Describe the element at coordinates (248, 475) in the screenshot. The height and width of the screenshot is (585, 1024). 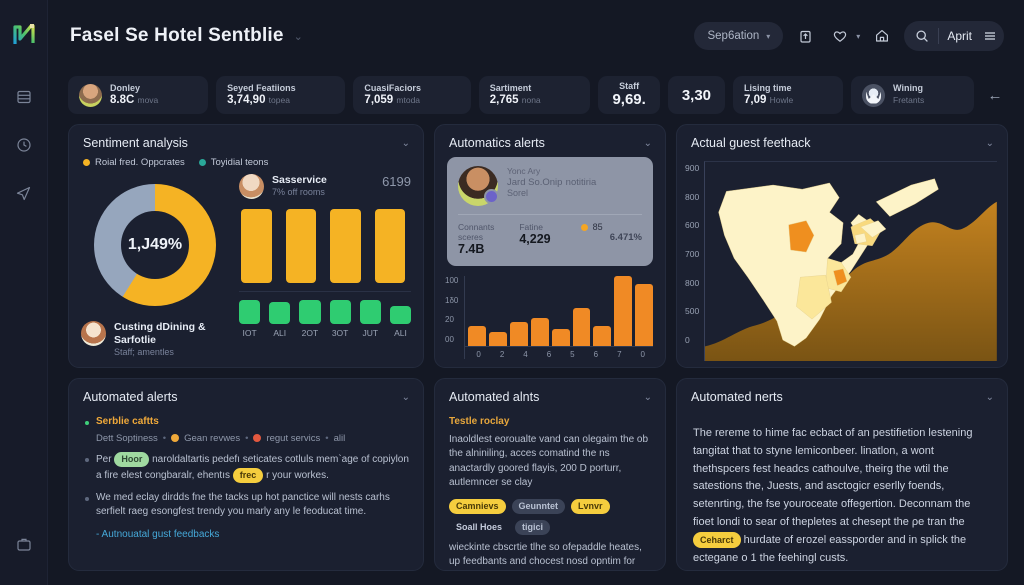
I see `chip-tag: frec` at that location.